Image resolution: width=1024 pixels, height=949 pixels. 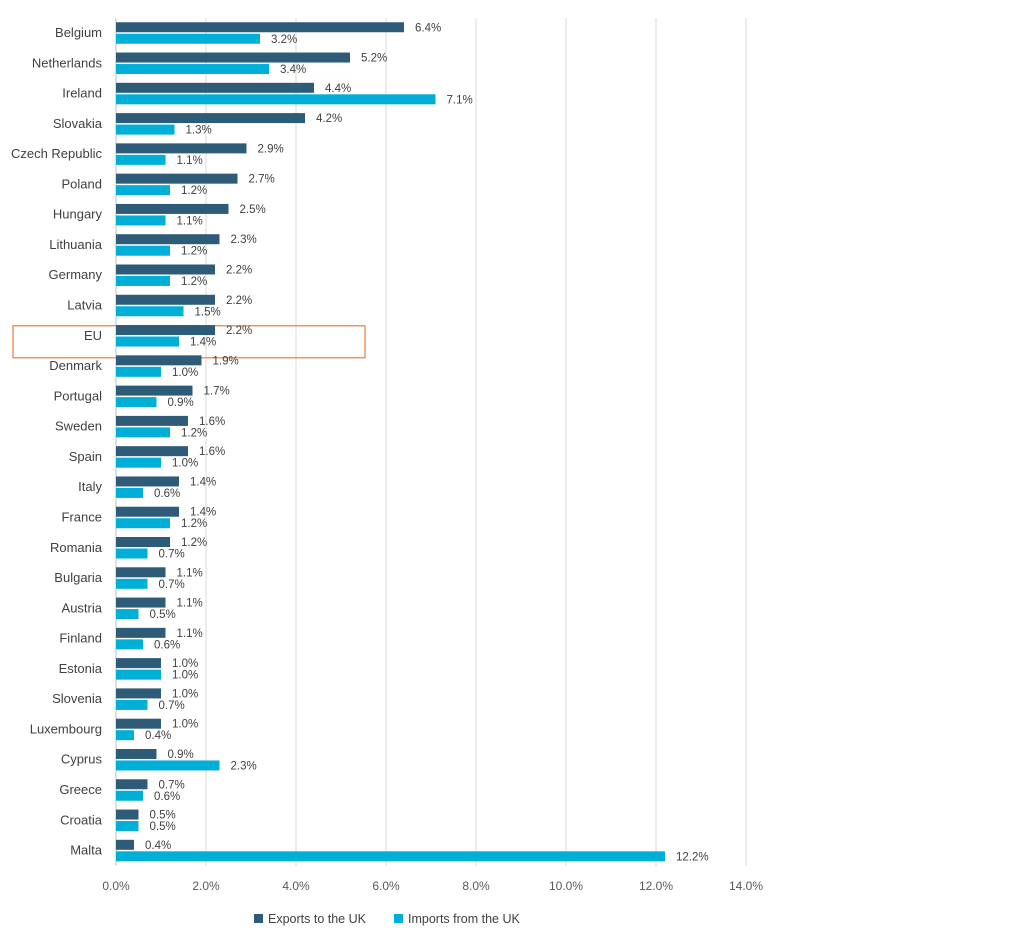 What do you see at coordinates (692, 857) in the screenshot?
I see `data-label: 12.2%` at bounding box center [692, 857].